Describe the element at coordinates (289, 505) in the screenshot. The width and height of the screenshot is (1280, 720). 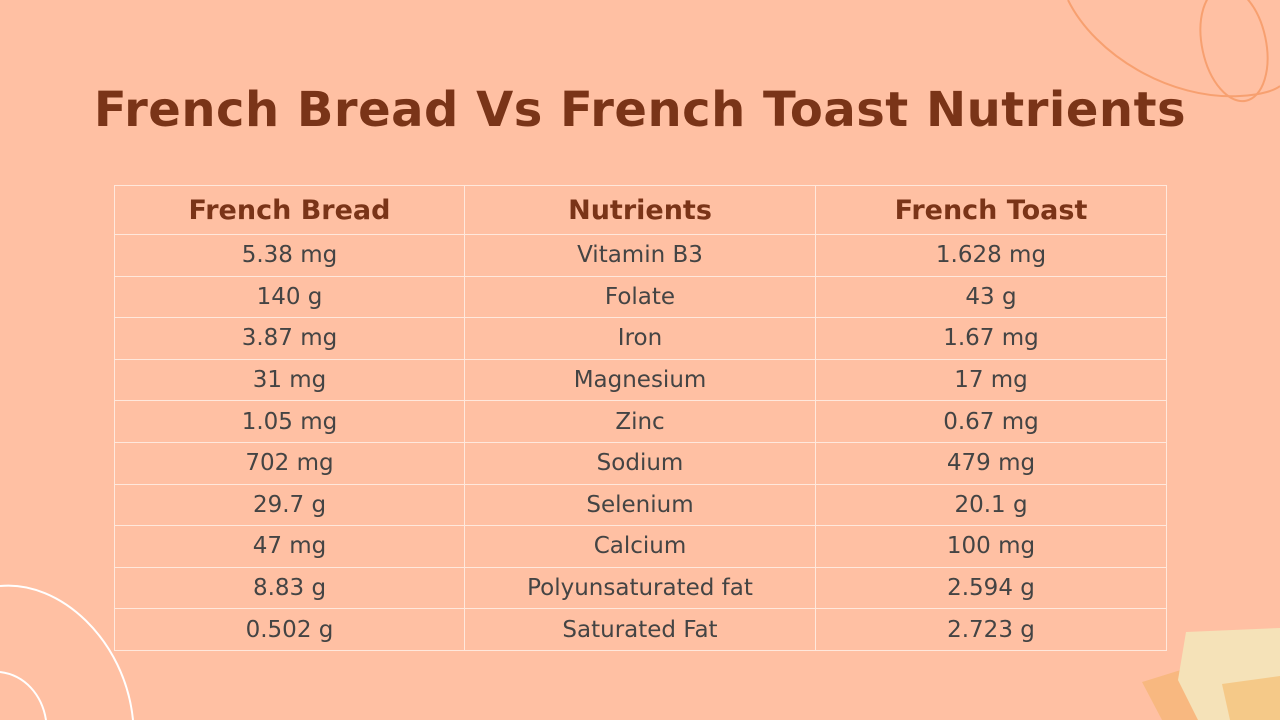
I see `french-bread-value: 29.7 g` at that location.